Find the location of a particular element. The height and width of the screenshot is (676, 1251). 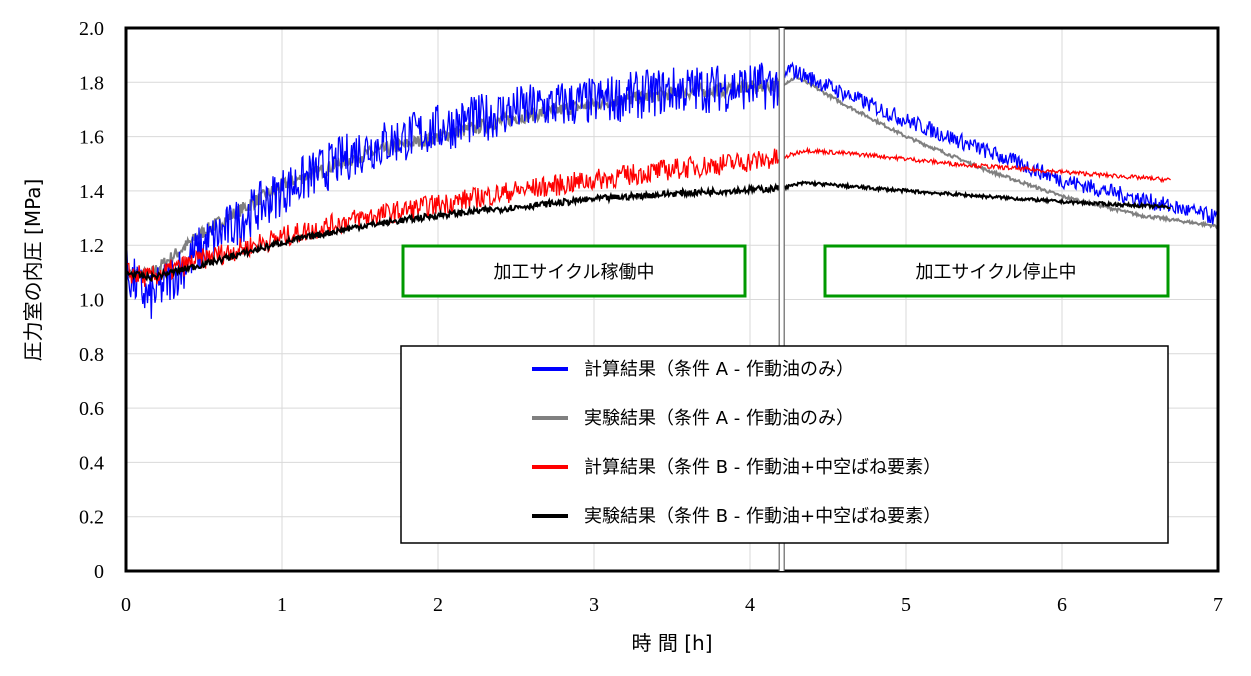

axis-break-gap is located at coordinates (782, 299).